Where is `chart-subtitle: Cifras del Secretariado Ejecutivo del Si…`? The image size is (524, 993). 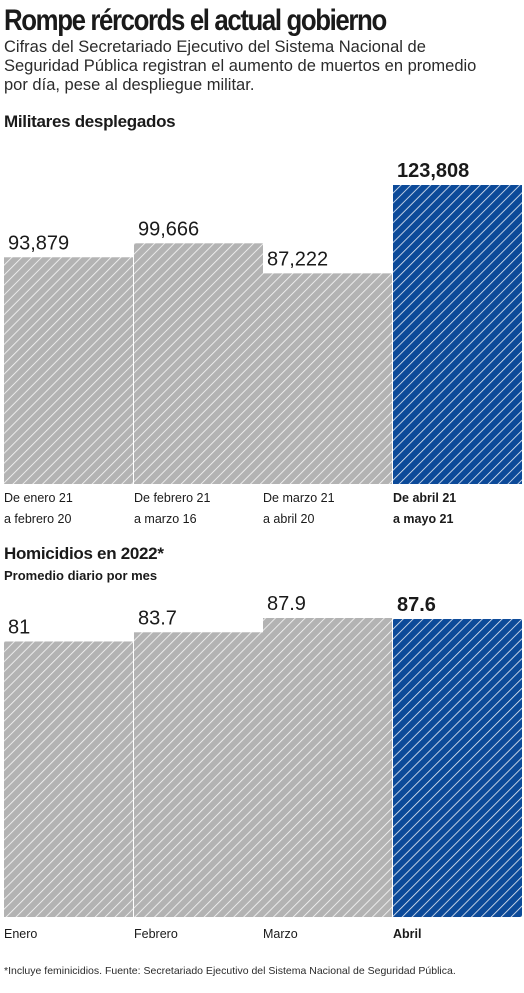
chart-subtitle: Cifras del Secretariado Ejecutivo del Si… is located at coordinates (240, 66).